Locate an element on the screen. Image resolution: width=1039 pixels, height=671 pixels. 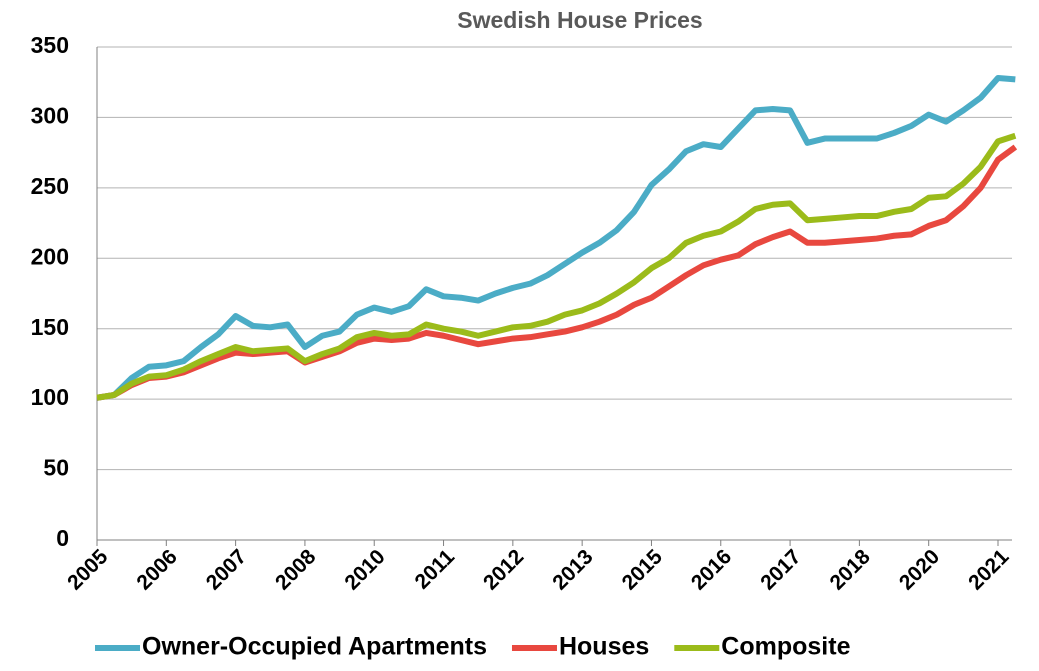
x-tick-label: 2021 is located at coordinates (989, 570).